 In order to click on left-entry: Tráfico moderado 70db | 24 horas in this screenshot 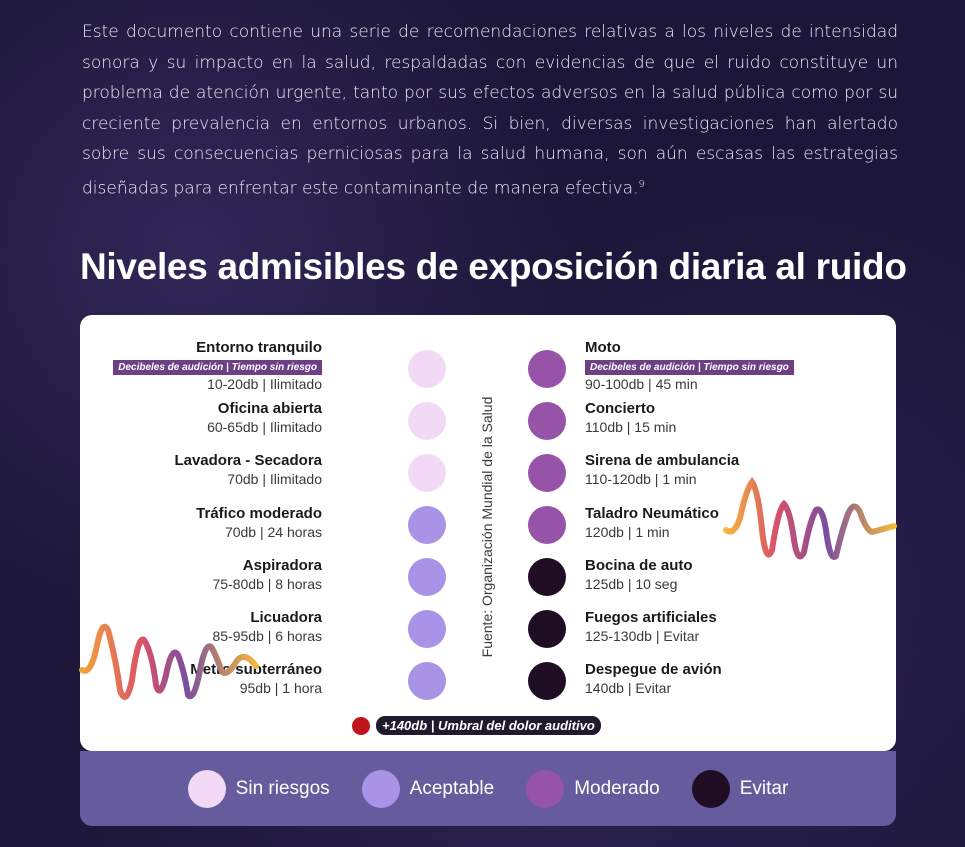, I will do `click(259, 523)`.